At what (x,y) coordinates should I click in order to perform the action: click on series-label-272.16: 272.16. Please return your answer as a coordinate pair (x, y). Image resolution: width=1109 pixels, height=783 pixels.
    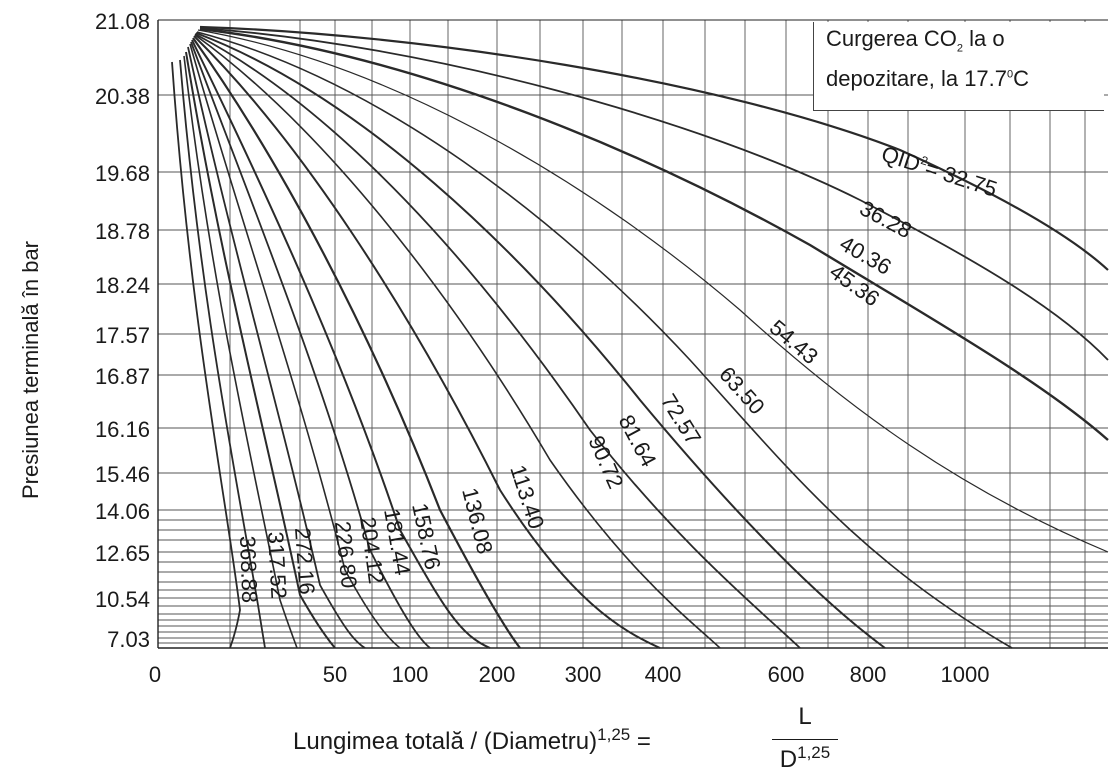
    Looking at the image, I should click on (305, 561).